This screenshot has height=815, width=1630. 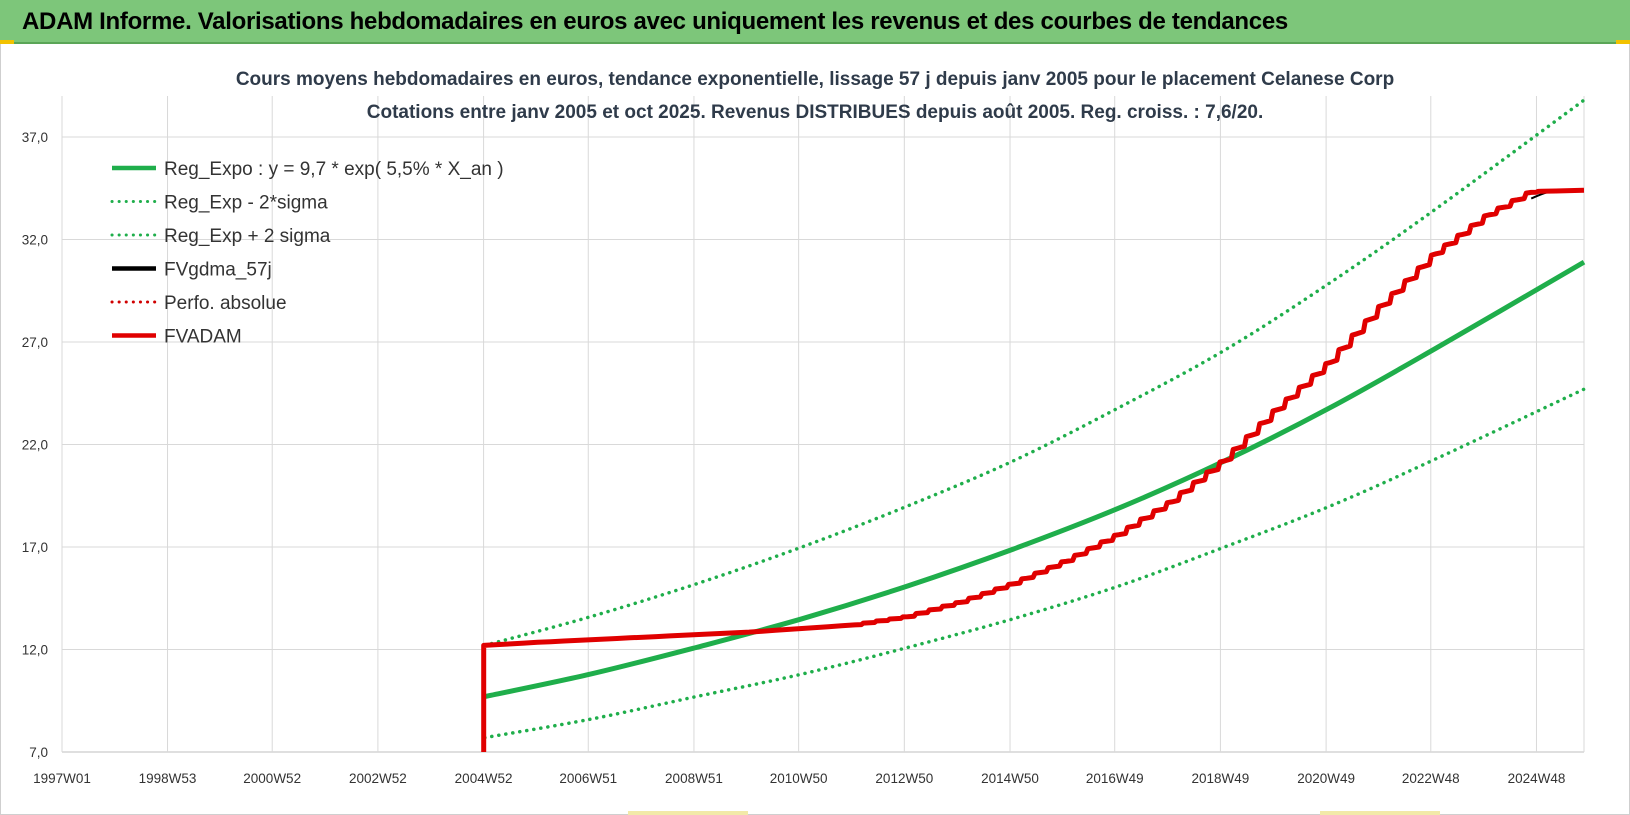 I want to click on legend-label-reg-exp-2-sigma: Reg_Exp + 2 sigma, so click(x=247, y=236).